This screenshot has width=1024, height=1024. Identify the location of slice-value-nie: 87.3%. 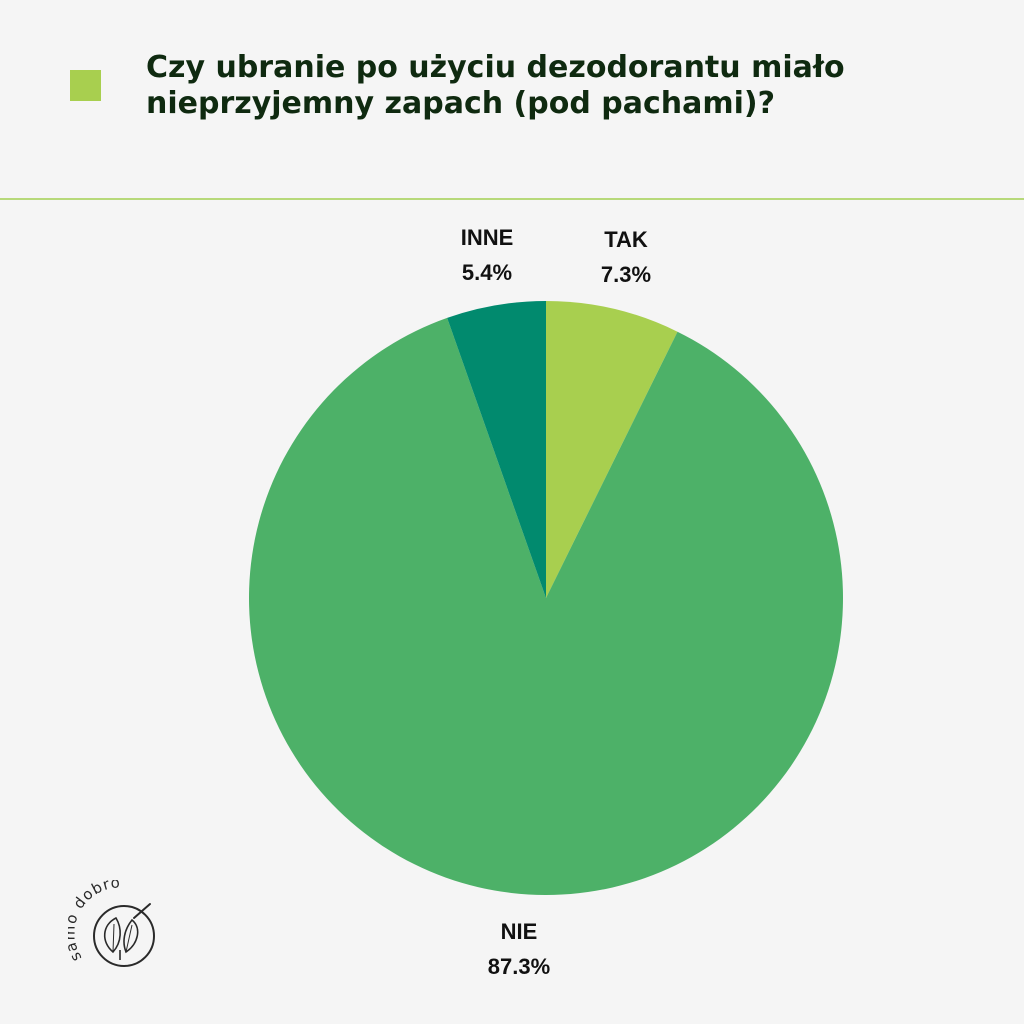
(519, 966).